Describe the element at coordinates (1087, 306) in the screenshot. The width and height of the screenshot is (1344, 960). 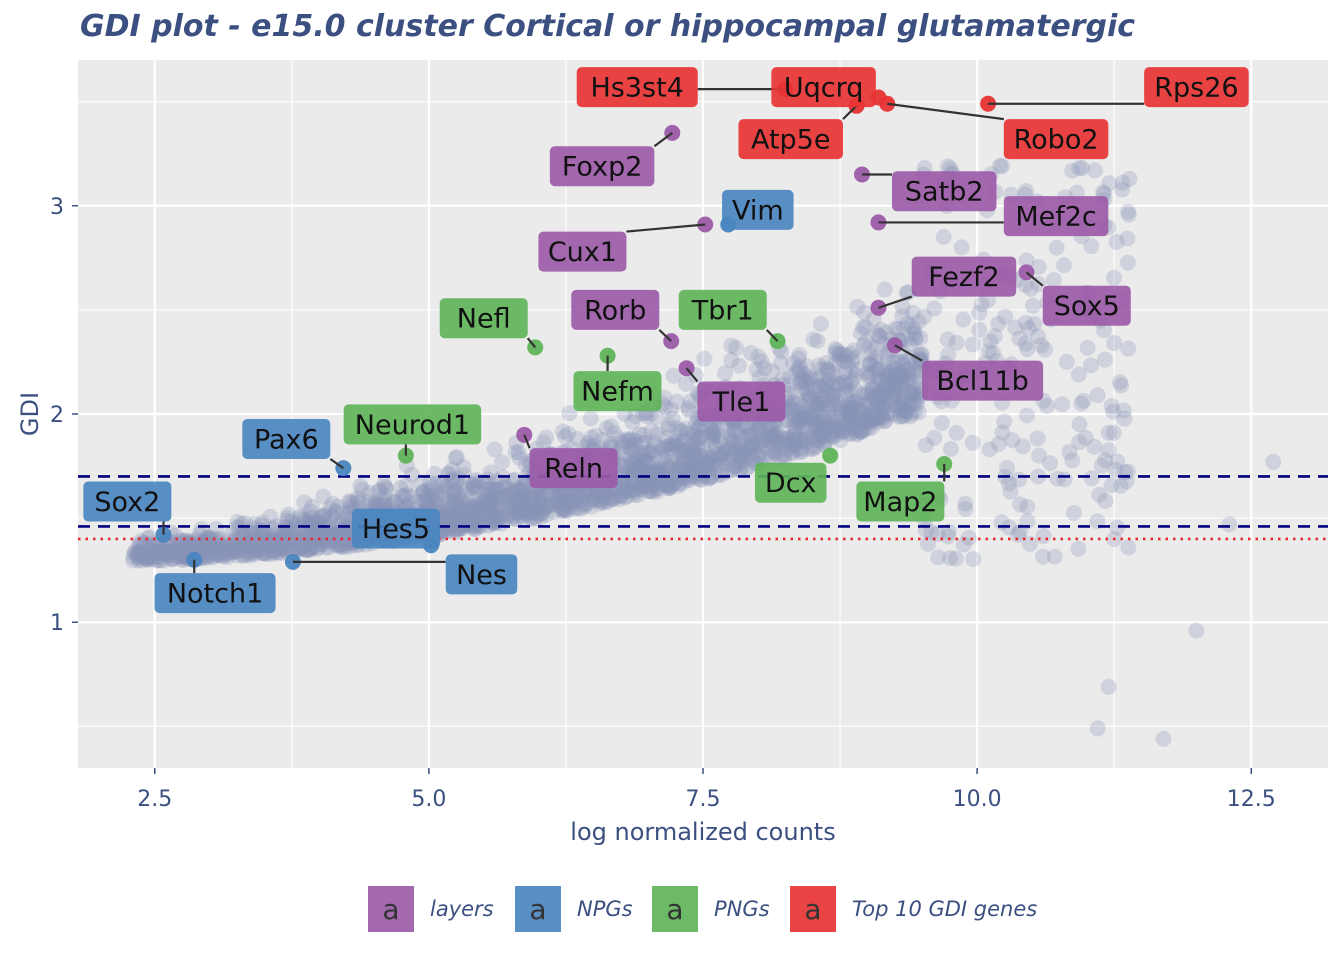
I see `gene-label-text: Sox5` at that location.